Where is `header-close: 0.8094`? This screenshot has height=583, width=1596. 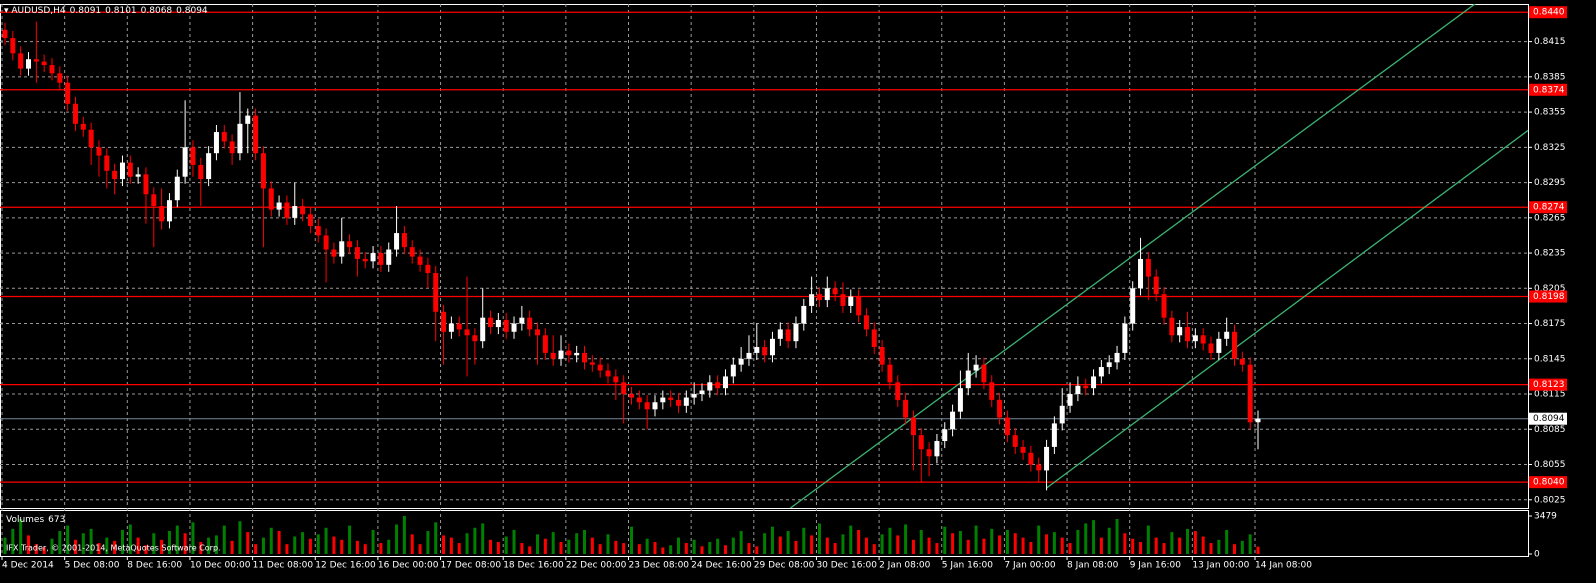 header-close: 0.8094 is located at coordinates (192, 11).